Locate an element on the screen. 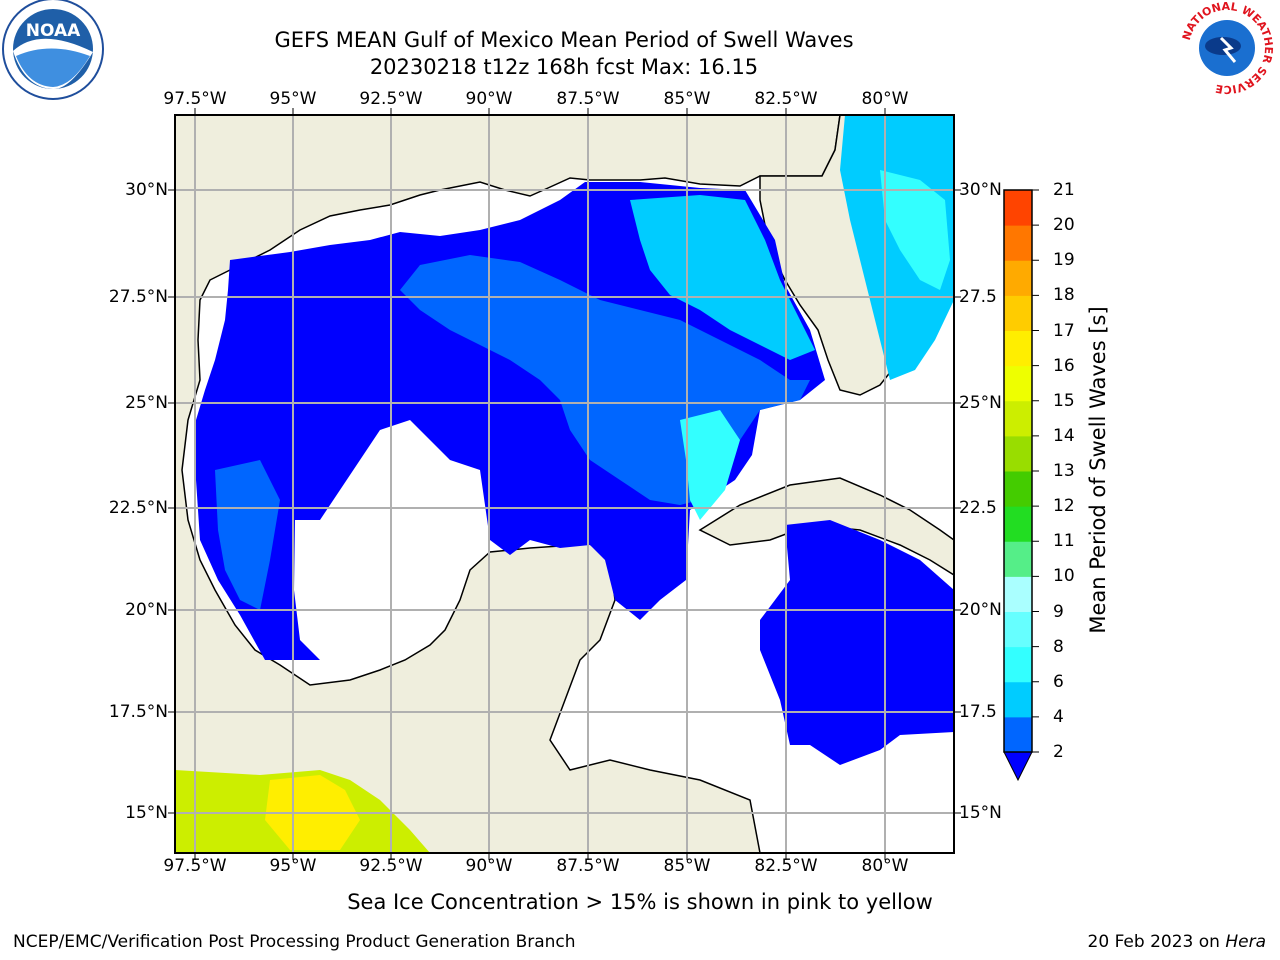  colorbar-tick-label: 15 is located at coordinates (1064, 400).